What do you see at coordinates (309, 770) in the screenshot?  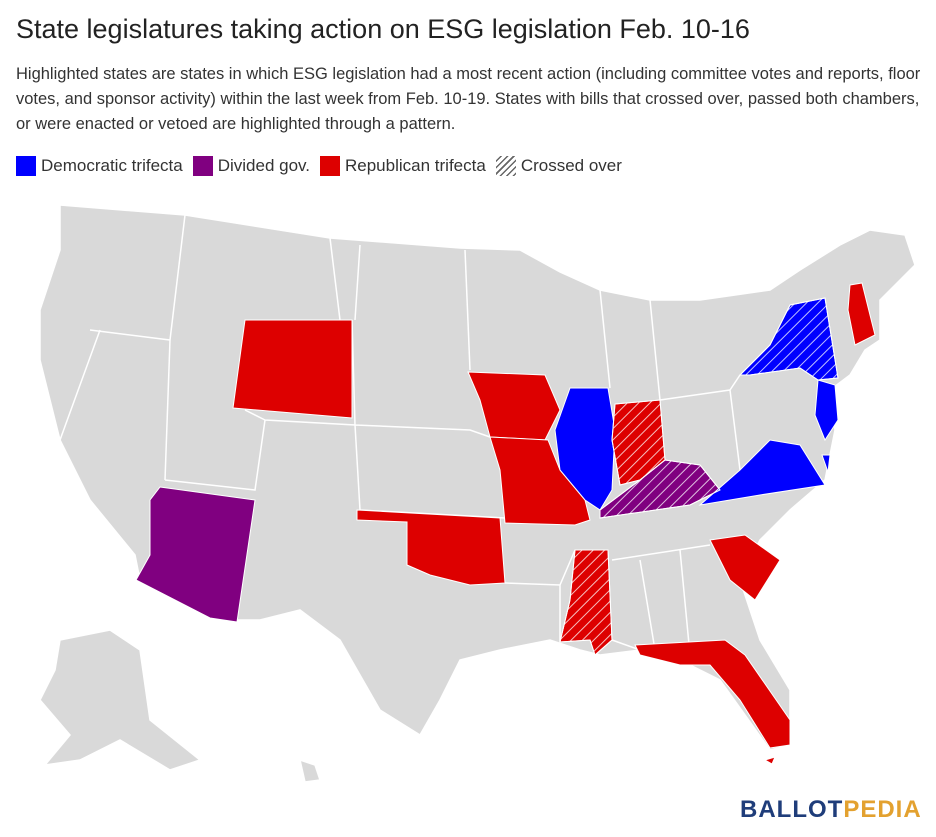 I see `hawaii` at bounding box center [309, 770].